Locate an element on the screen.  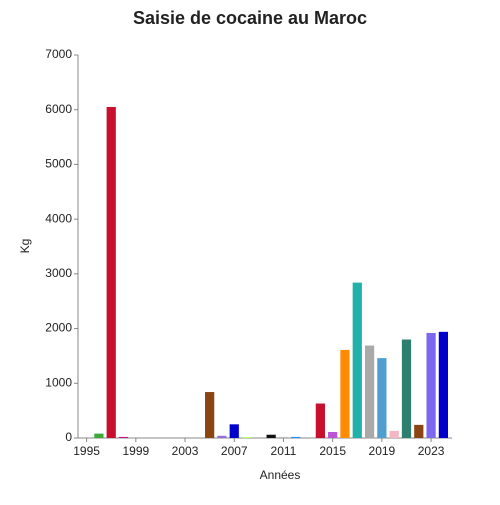
x-tick-label: 2023 is located at coordinates (431, 451).